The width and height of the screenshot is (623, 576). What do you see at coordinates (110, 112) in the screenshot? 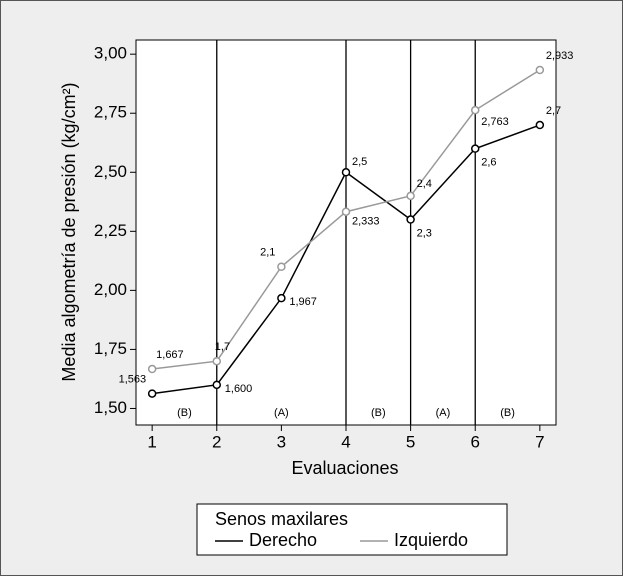
I see `y-tick-label: 2,75` at bounding box center [110, 112].